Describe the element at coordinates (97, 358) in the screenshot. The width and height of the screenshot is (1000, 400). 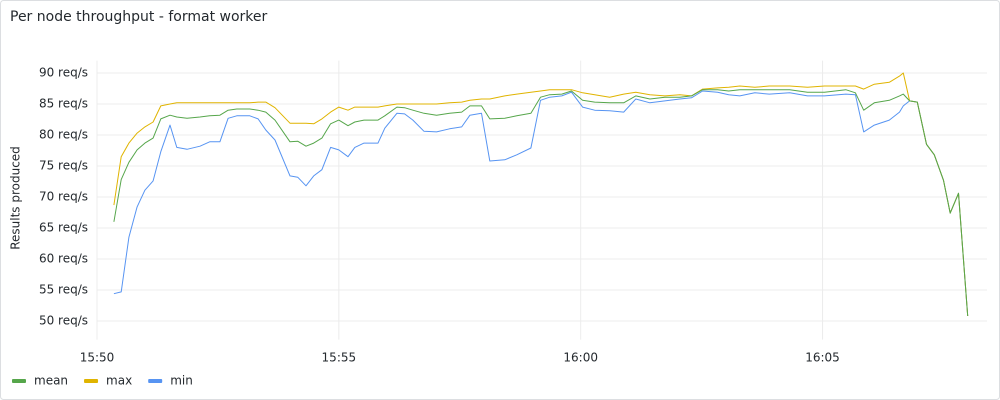
I see `x-tick-label: 15:50` at that location.